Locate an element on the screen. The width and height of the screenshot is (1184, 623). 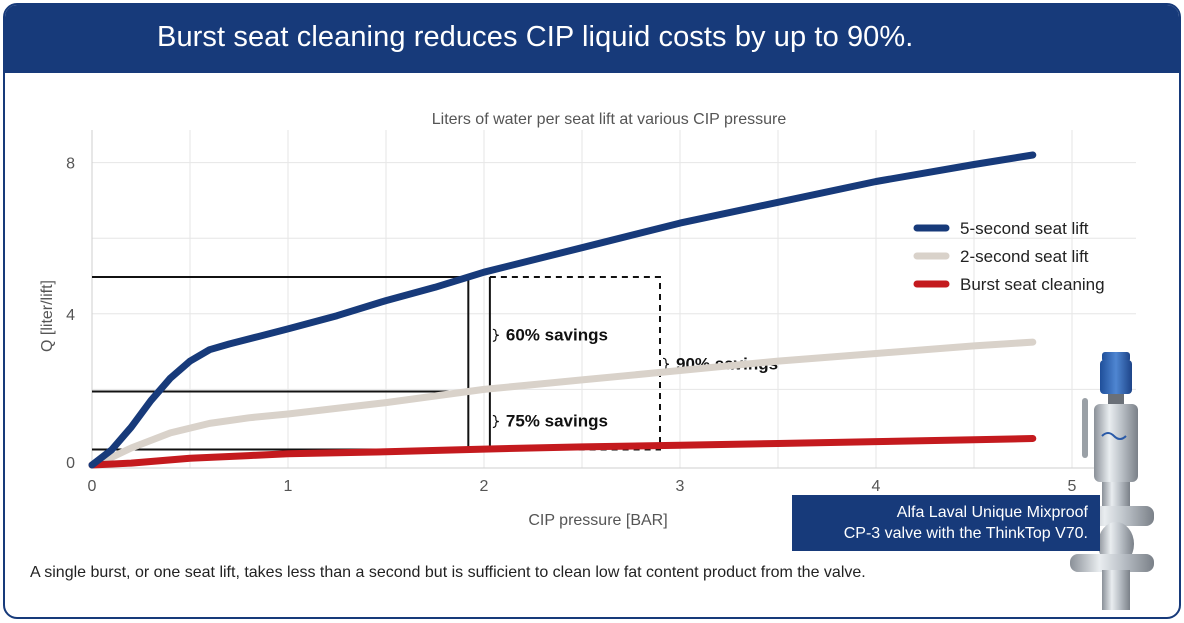
x-tick-label: 4 is located at coordinates (876, 486).